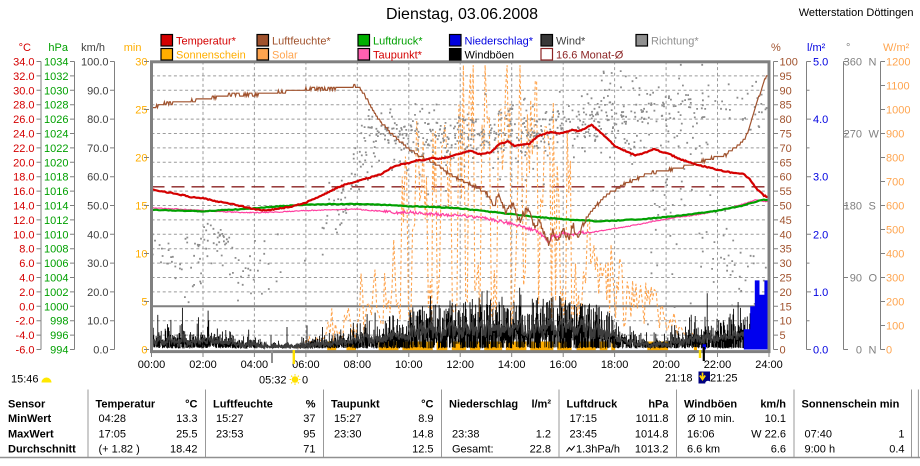 This screenshot has width=920, height=466. What do you see at coordinates (348, 434) in the screenshot?
I see `svg-text: 23:30` at bounding box center [348, 434].